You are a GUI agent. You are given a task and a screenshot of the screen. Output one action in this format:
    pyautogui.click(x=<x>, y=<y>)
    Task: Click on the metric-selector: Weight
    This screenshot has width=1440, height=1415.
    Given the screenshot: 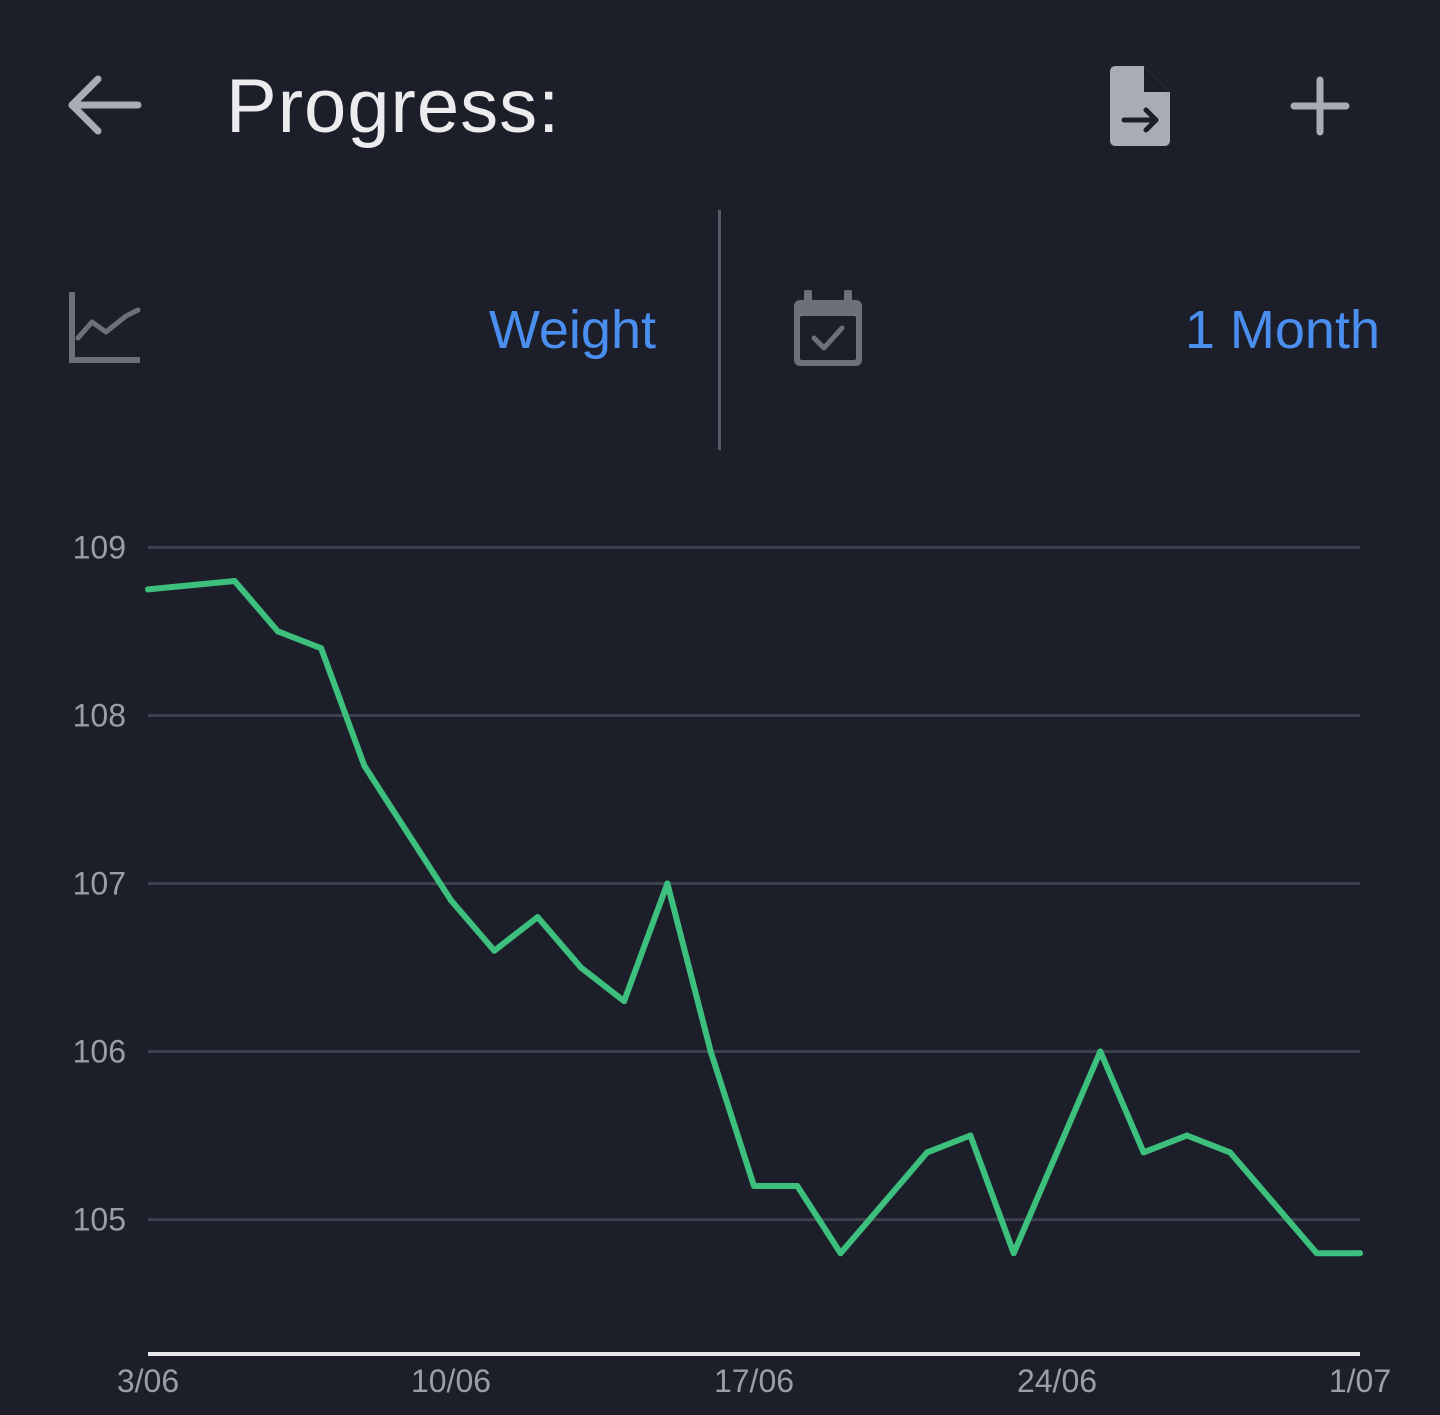 What is the action you would take?
    pyautogui.click(x=359, y=330)
    